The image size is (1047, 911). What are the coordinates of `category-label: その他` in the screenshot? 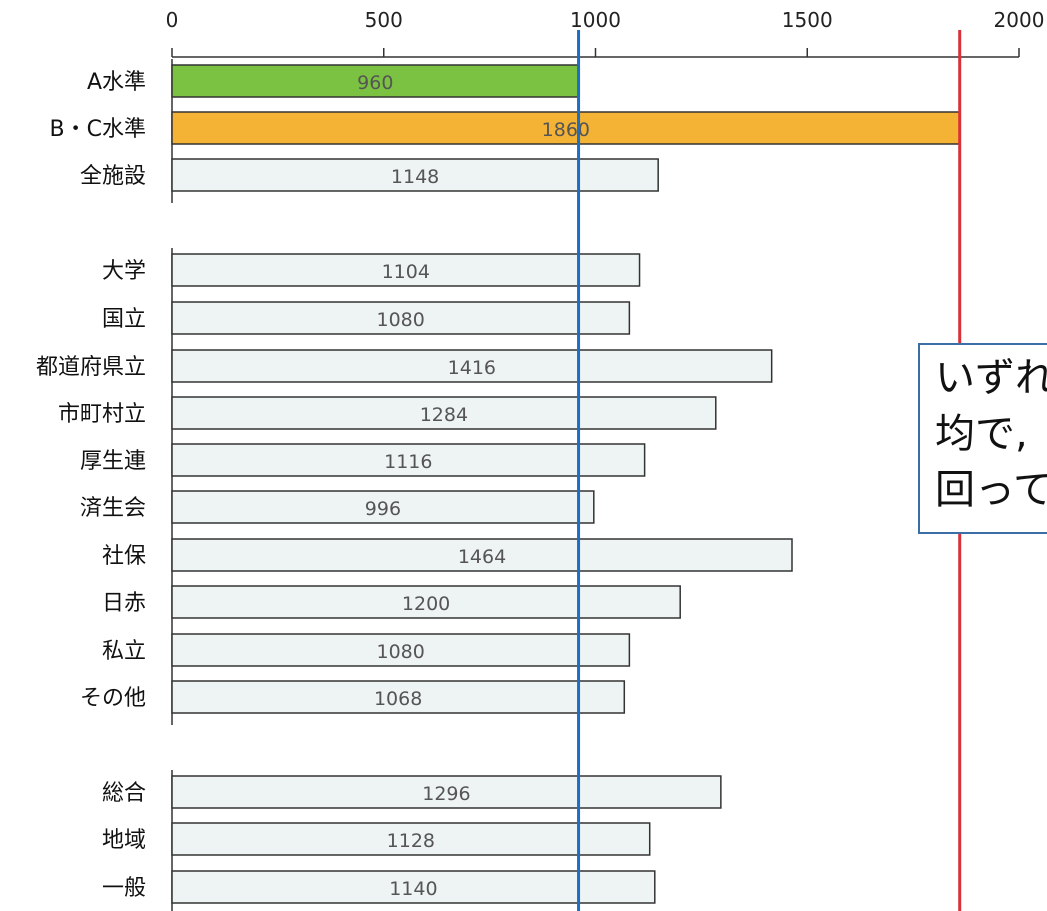 It's located at (113, 698).